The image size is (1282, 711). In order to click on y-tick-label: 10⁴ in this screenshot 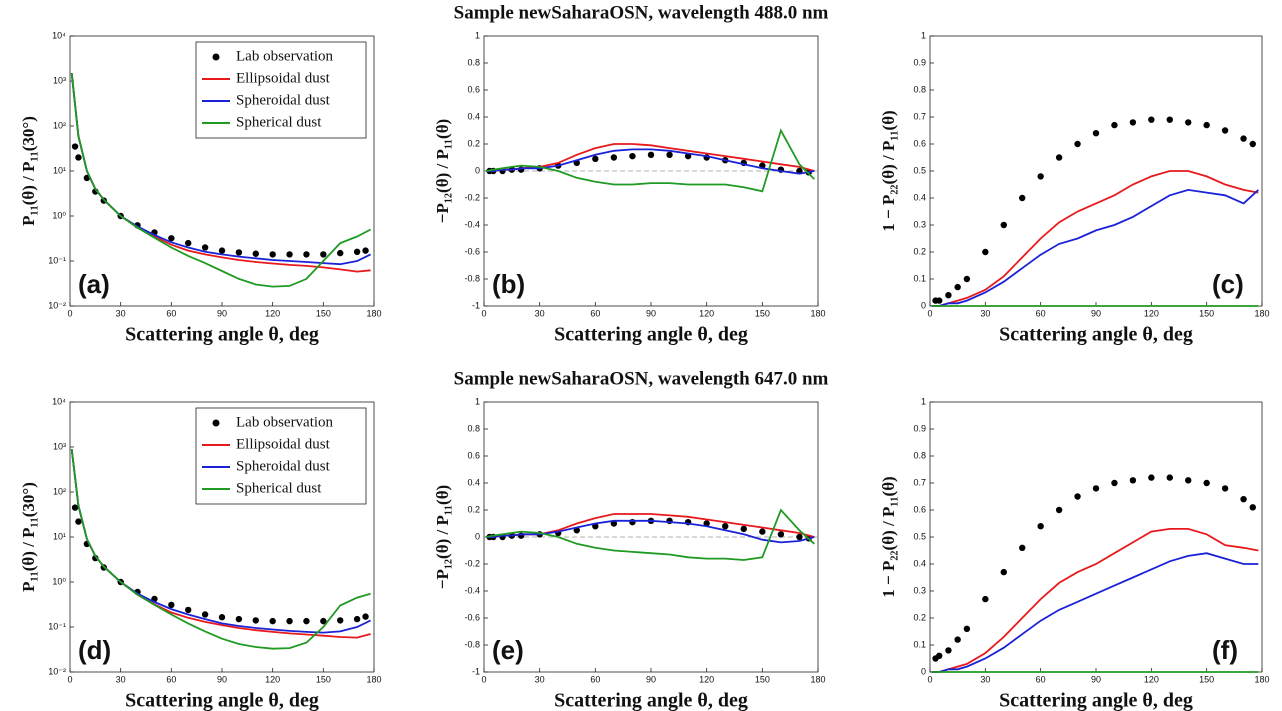, I will do `click(59, 401)`.